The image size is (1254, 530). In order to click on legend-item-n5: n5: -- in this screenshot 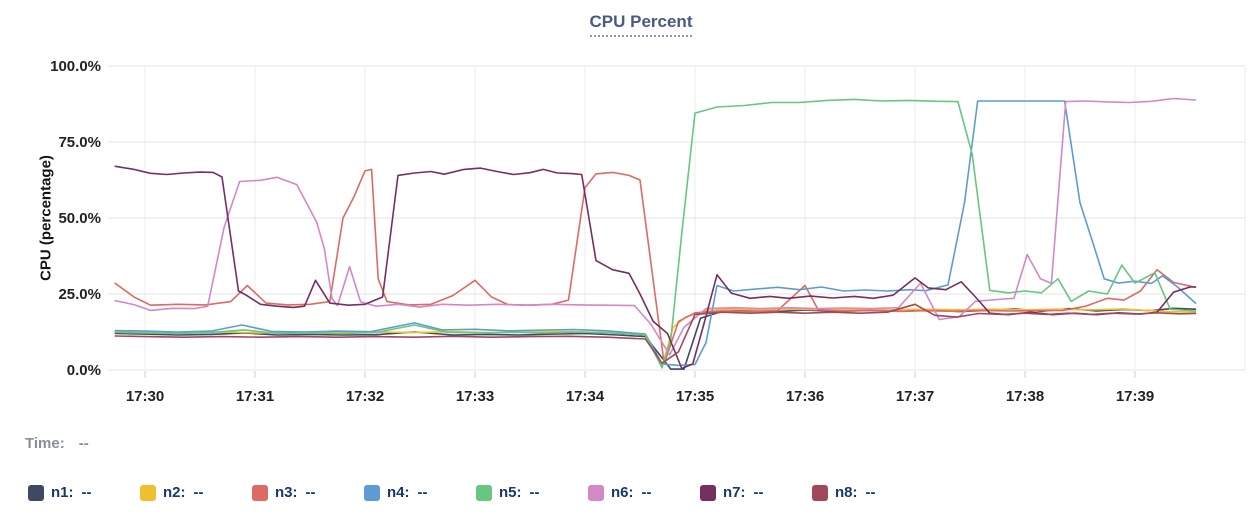, I will do `click(532, 492)`.